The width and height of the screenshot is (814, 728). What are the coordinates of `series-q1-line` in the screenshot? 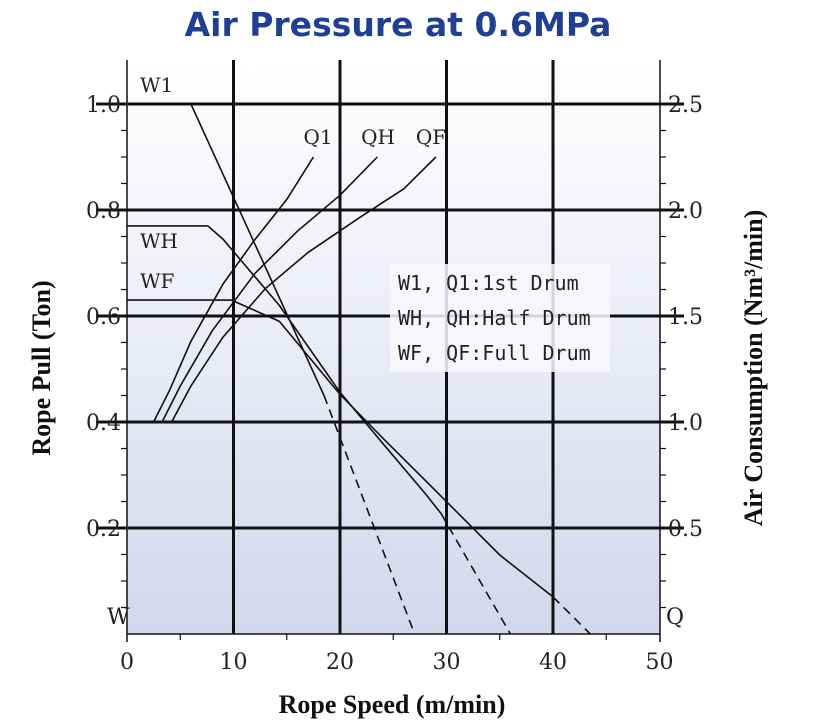 It's located at (233, 289).